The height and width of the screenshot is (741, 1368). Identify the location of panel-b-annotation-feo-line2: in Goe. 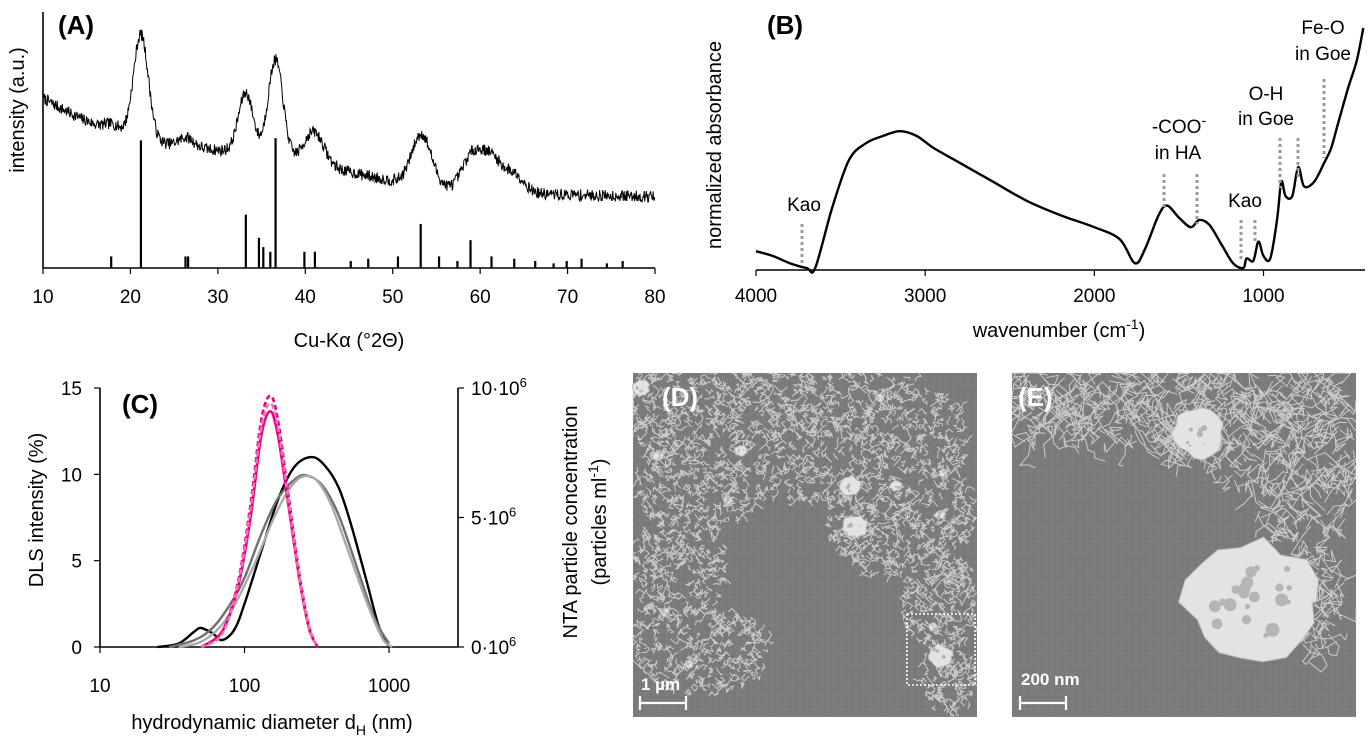
(1323, 54).